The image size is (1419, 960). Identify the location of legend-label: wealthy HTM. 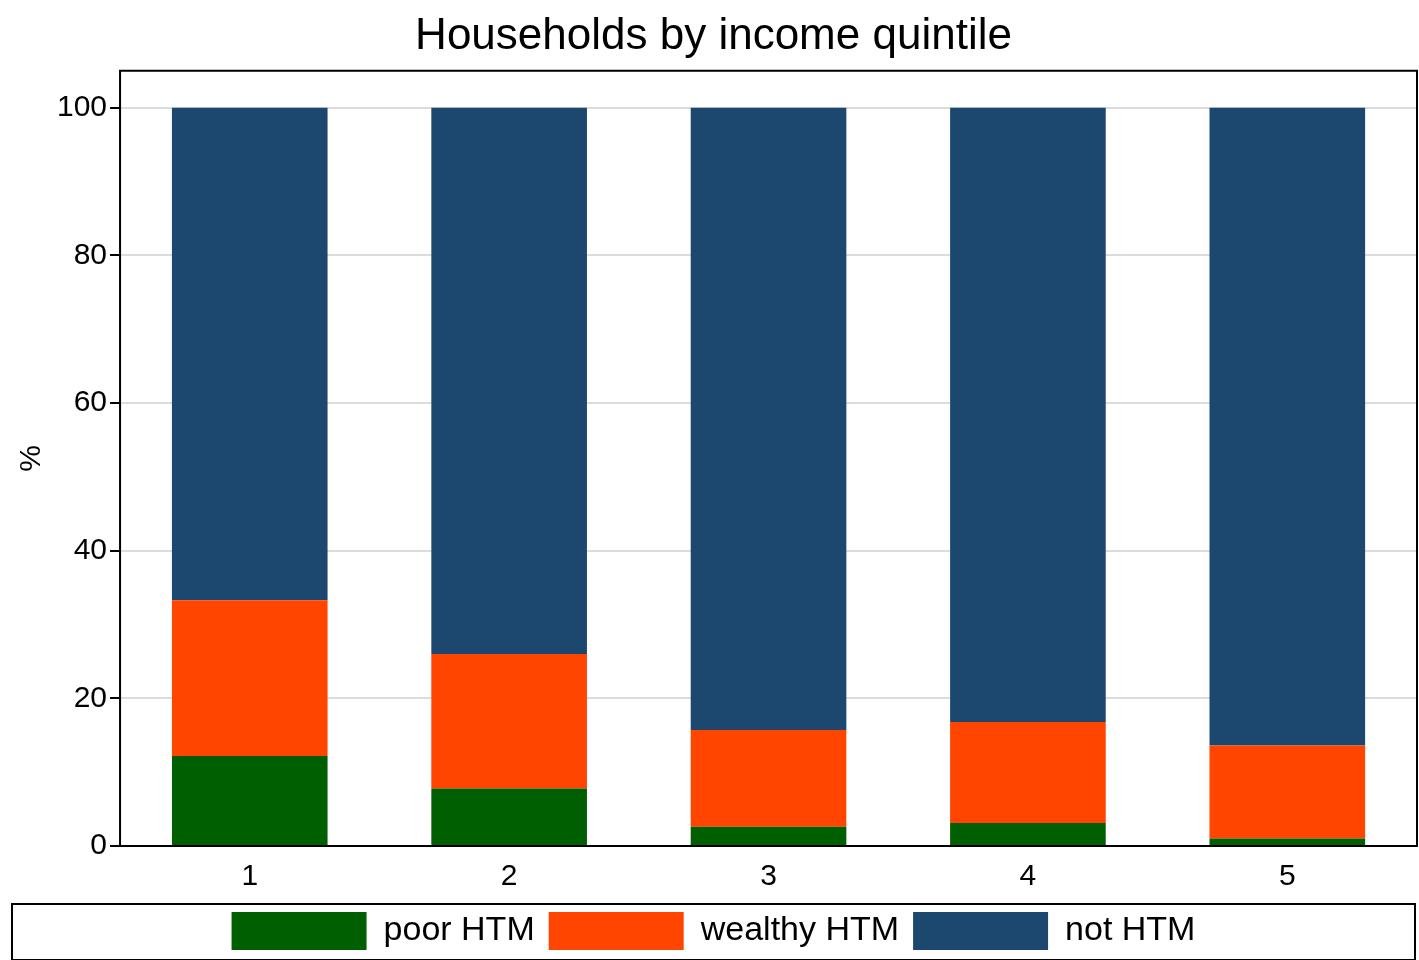
(799, 928).